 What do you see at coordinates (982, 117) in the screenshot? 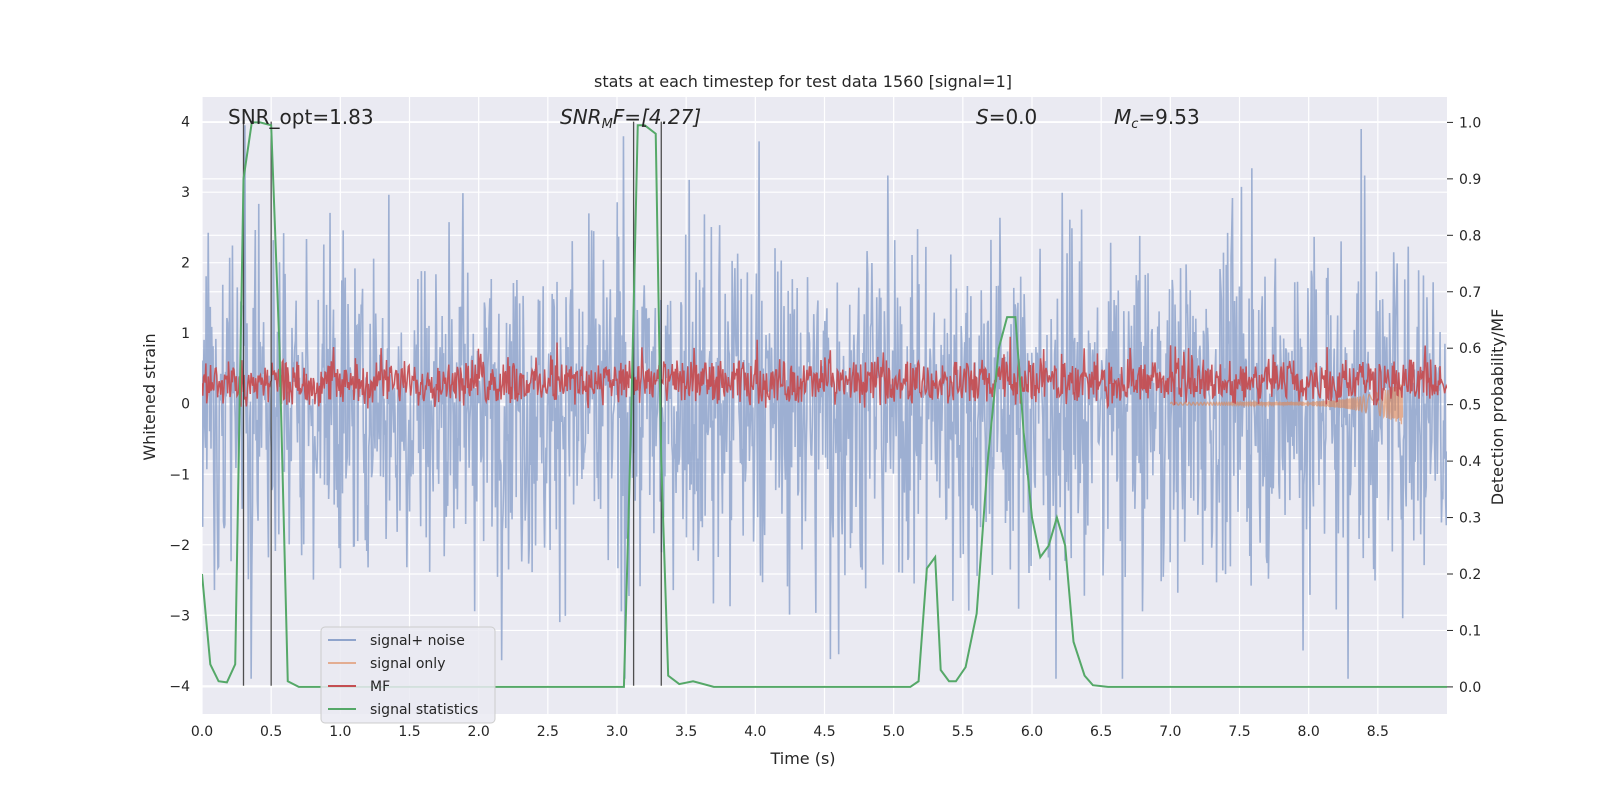
I see `annotation-s-symbol: S` at bounding box center [982, 117].